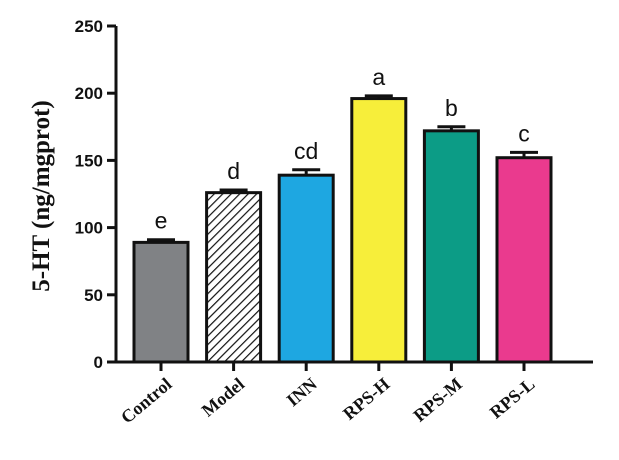 The height and width of the screenshot is (460, 619). I want to click on bar-rps-m, so click(451, 246).